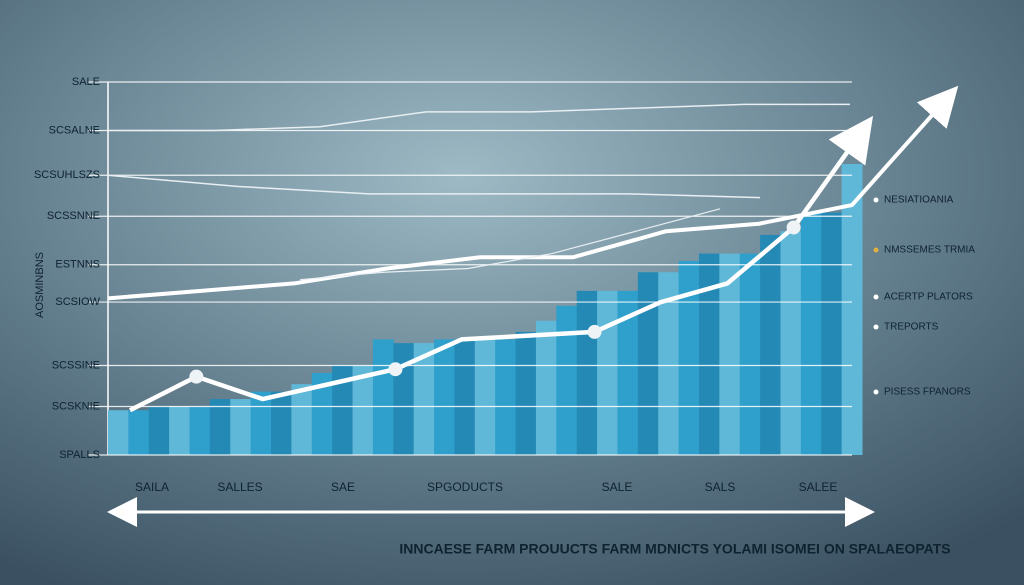  Describe the element at coordinates (927, 392) in the screenshot. I see `legend-label: PISESS FPANORS` at that location.